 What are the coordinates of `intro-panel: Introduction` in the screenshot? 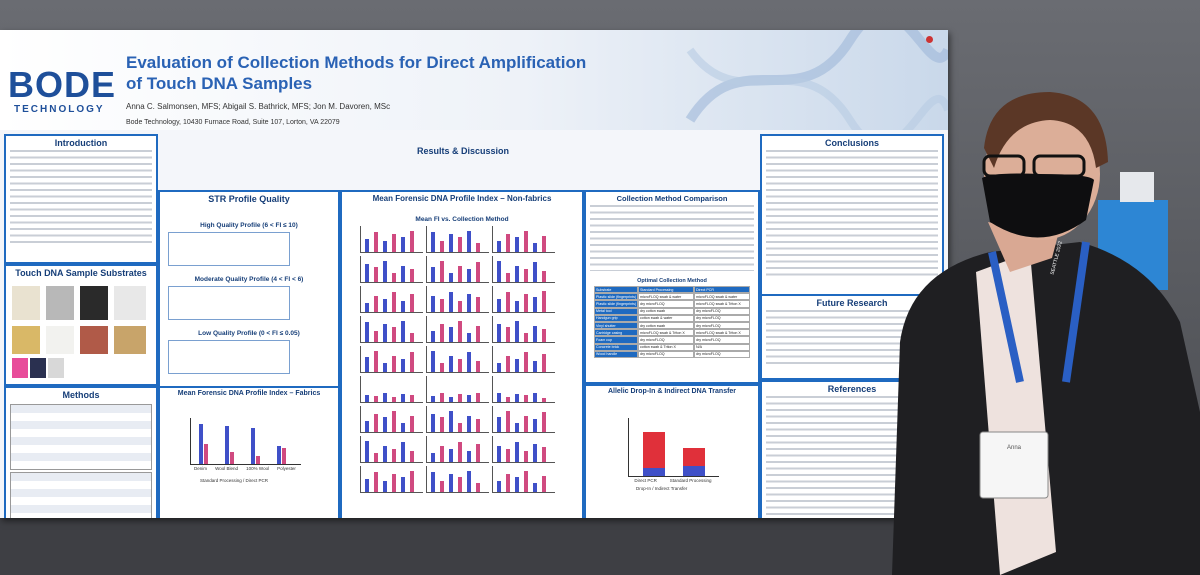 It's located at (81, 199).